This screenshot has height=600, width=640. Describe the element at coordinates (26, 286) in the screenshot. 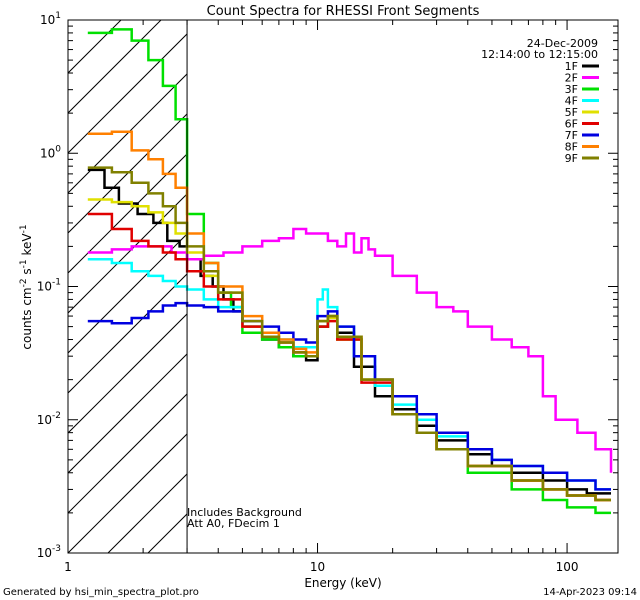

I see `y-axis-label: counts cm-2 s-1 keV-1` at that location.